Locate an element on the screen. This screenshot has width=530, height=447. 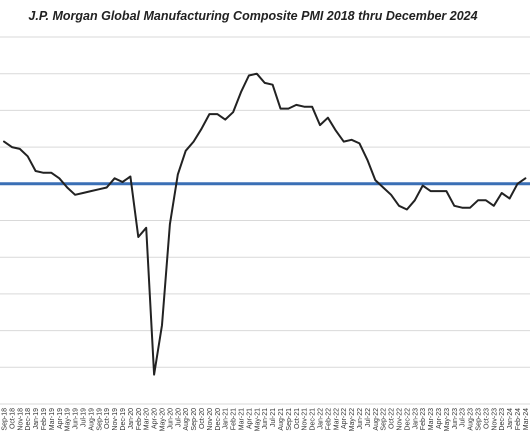
x-tick-label: Jun-23 is located at coordinates (455, 419).